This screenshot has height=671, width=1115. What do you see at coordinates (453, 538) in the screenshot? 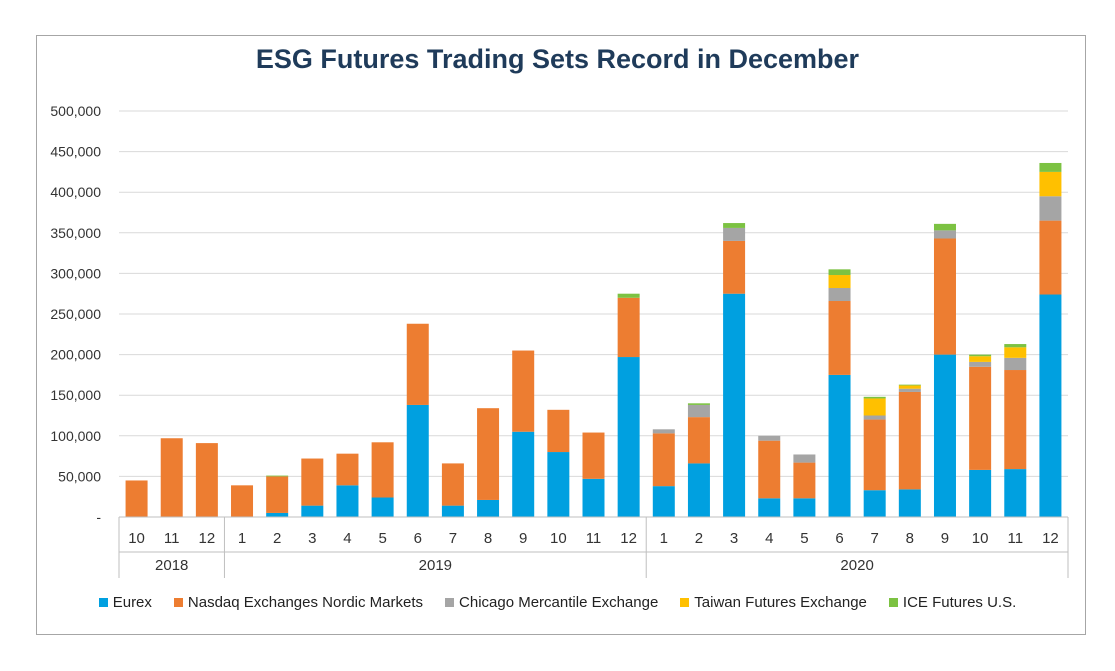
I see `x-tick-label: 7` at bounding box center [453, 538].